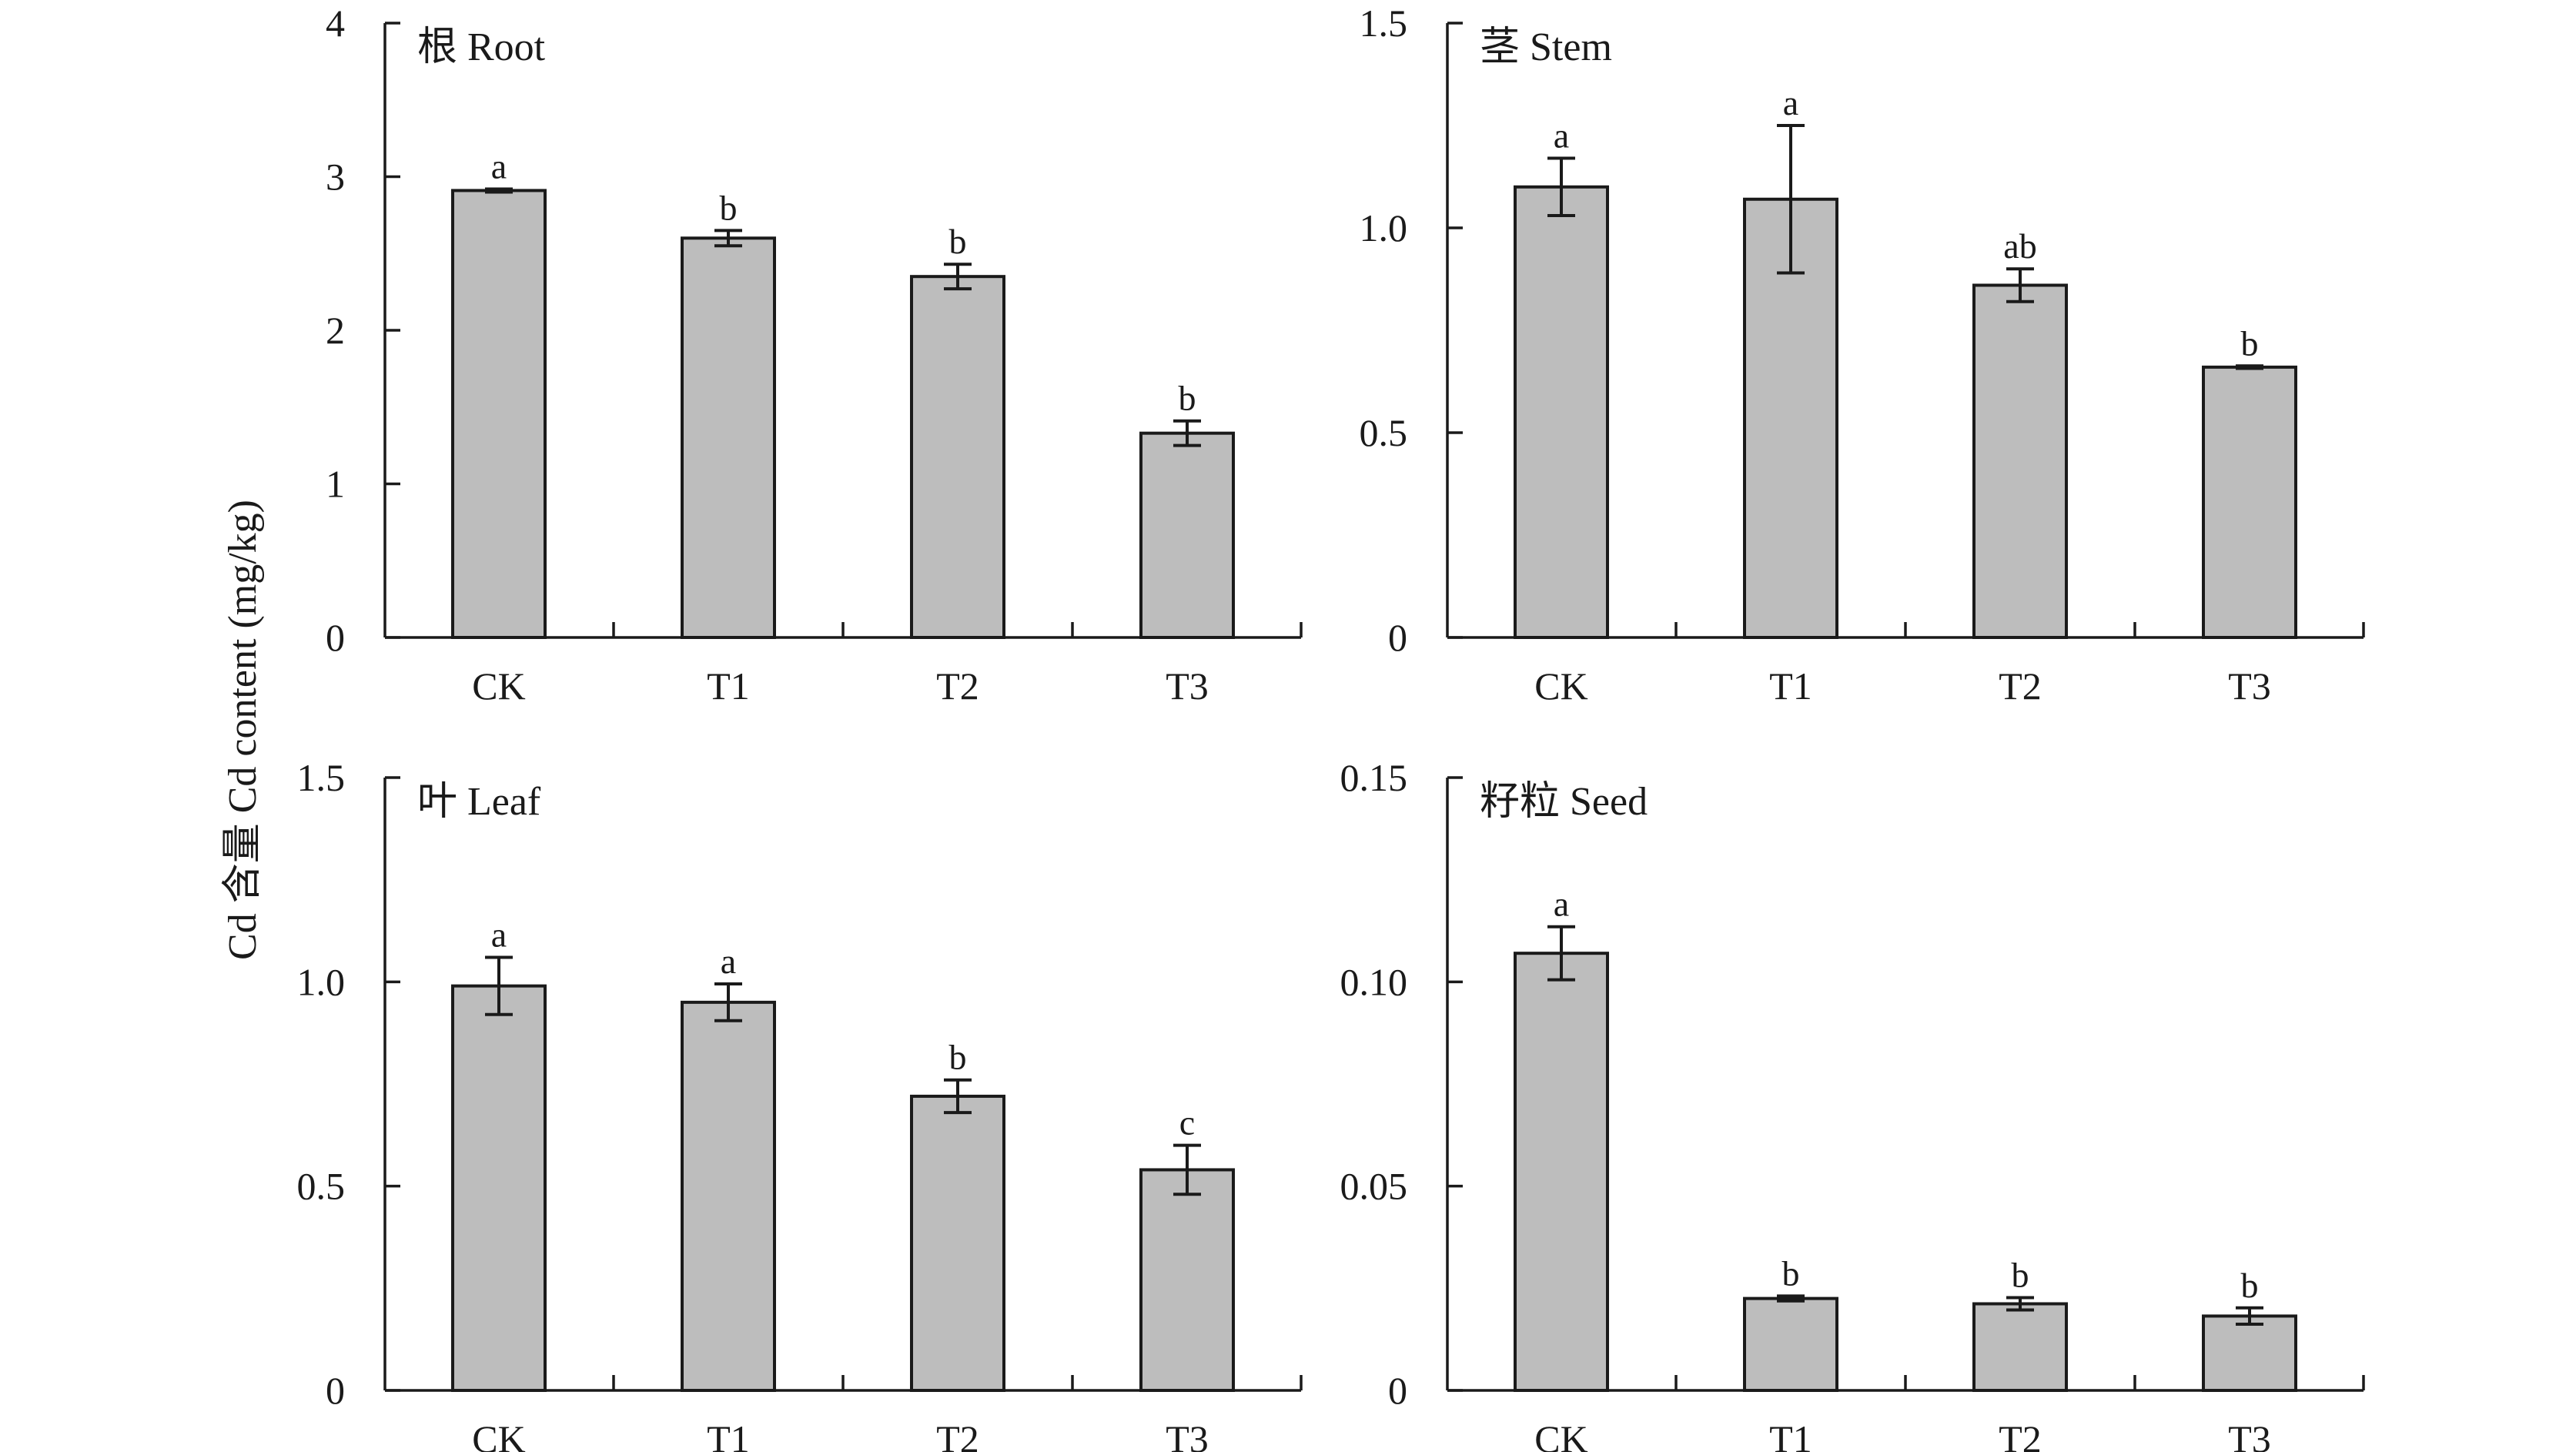 This screenshot has width=2576, height=1452. I want to click on bar-seed-t1, so click(1791, 1344).